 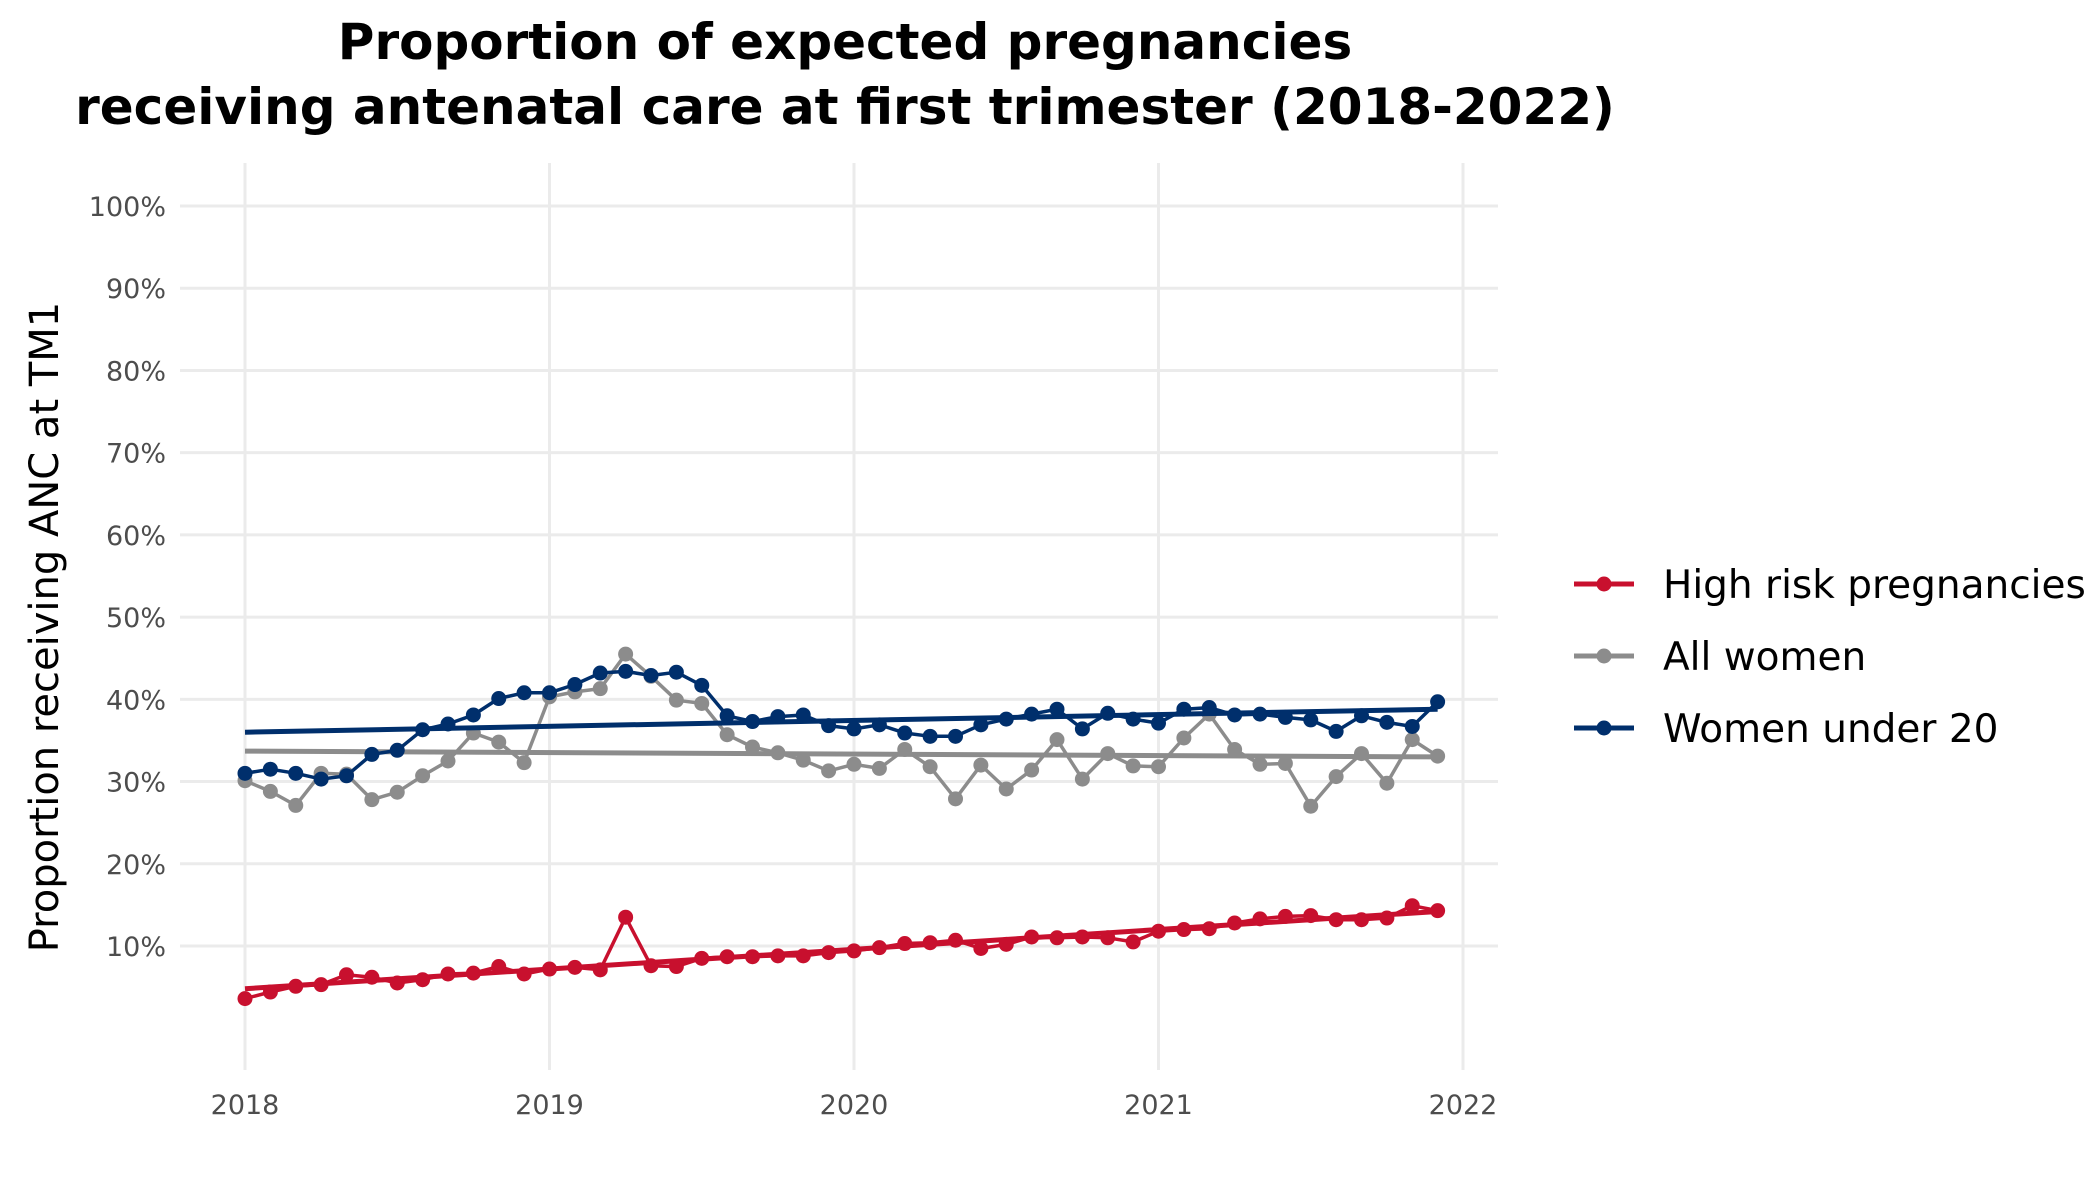 I want to click on legend-label: All women, so click(x=1764, y=657).